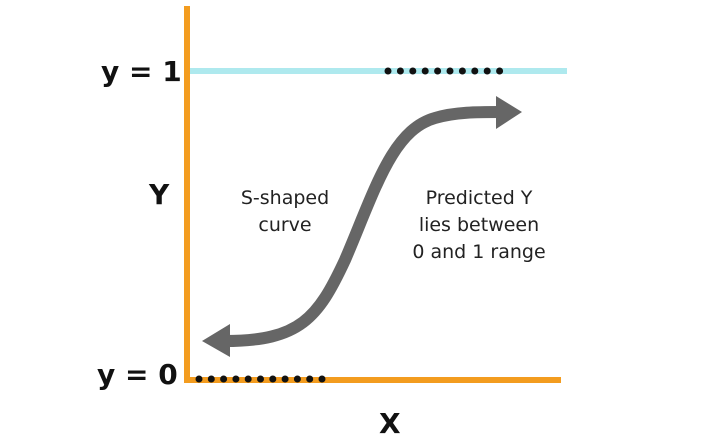 This screenshot has width=720, height=445. What do you see at coordinates (285, 225) in the screenshot?
I see `curve-note-line: curve` at bounding box center [285, 225].